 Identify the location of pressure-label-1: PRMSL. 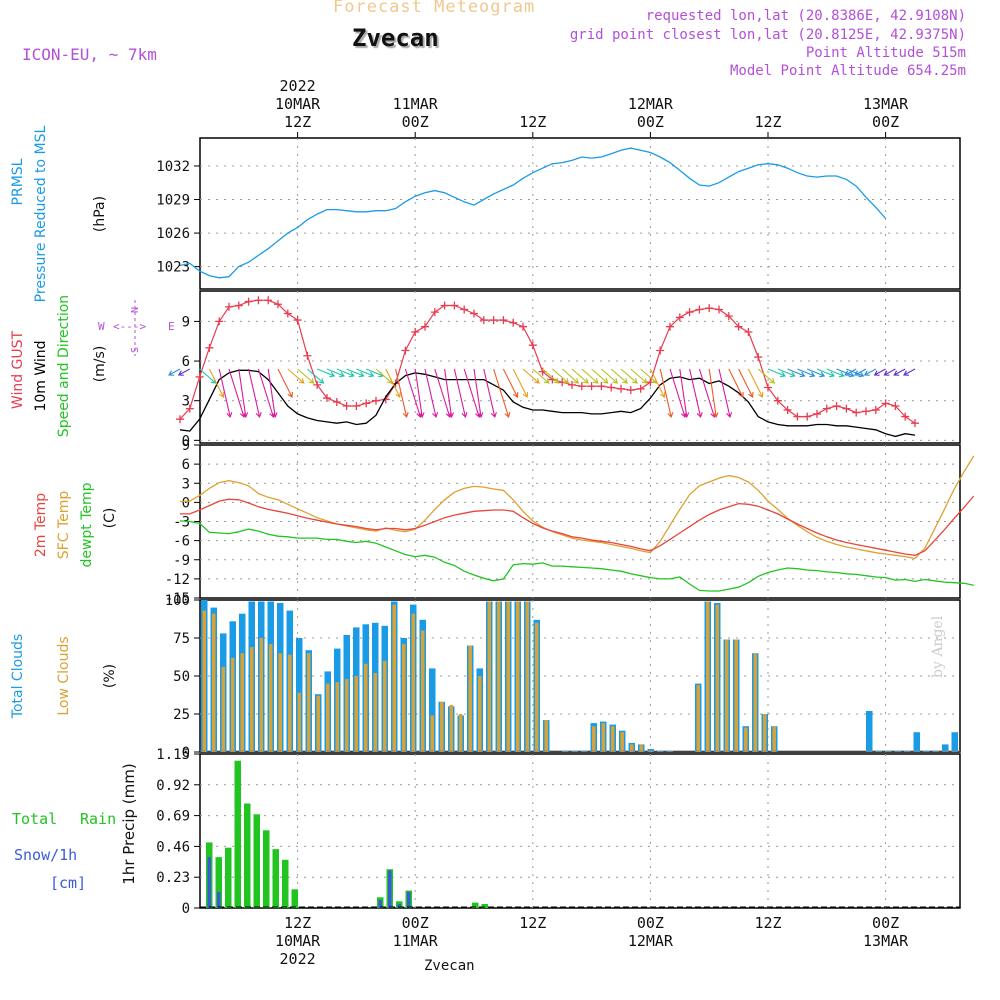
(18, 181).